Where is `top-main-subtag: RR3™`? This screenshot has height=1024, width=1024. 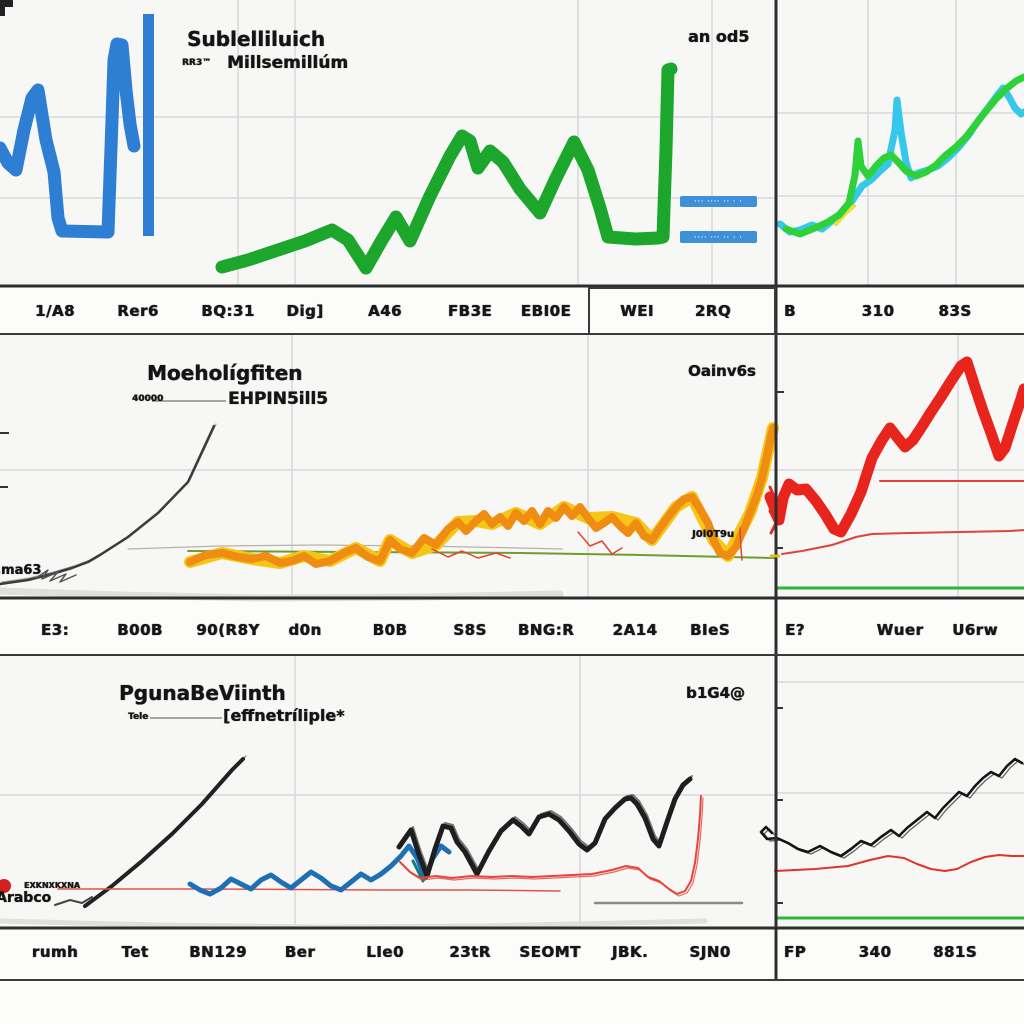 top-main-subtag: RR3™ is located at coordinates (197, 63).